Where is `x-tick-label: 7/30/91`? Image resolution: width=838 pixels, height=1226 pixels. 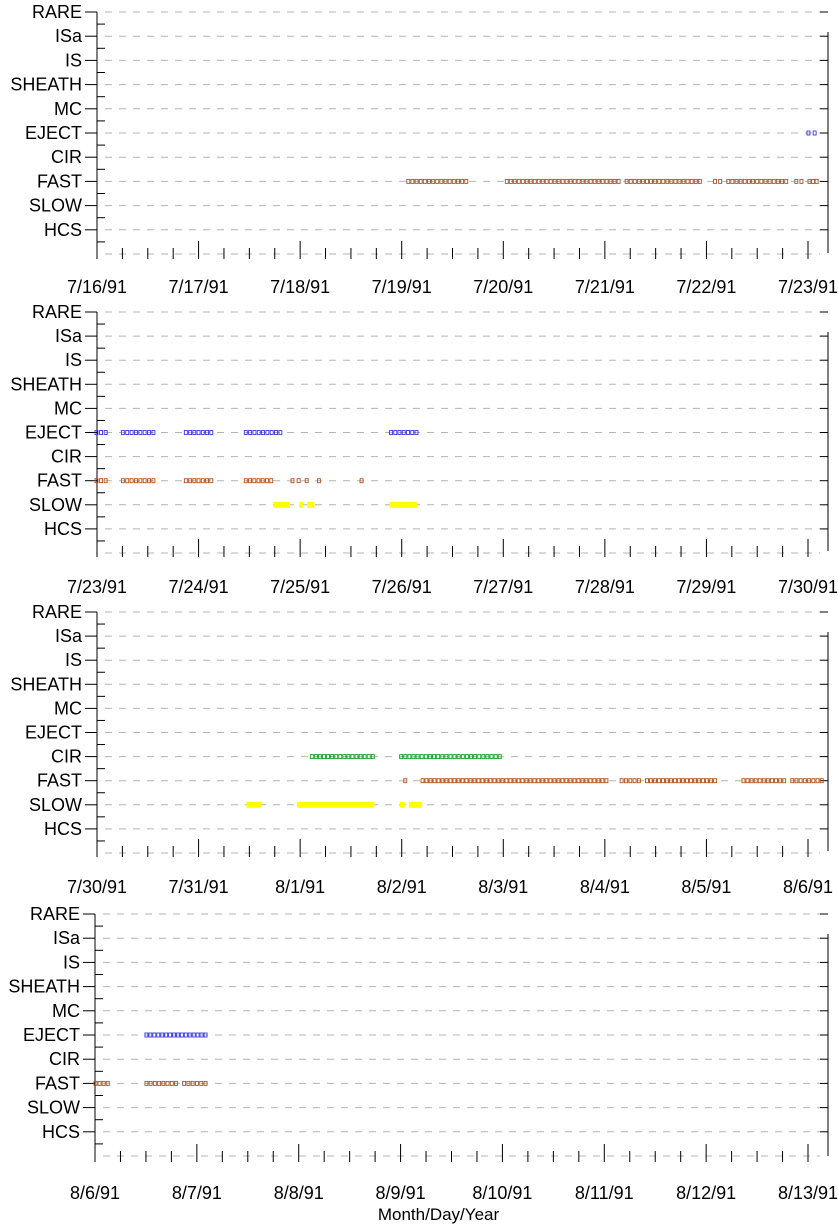
x-tick-label: 7/30/91 is located at coordinates (808, 587).